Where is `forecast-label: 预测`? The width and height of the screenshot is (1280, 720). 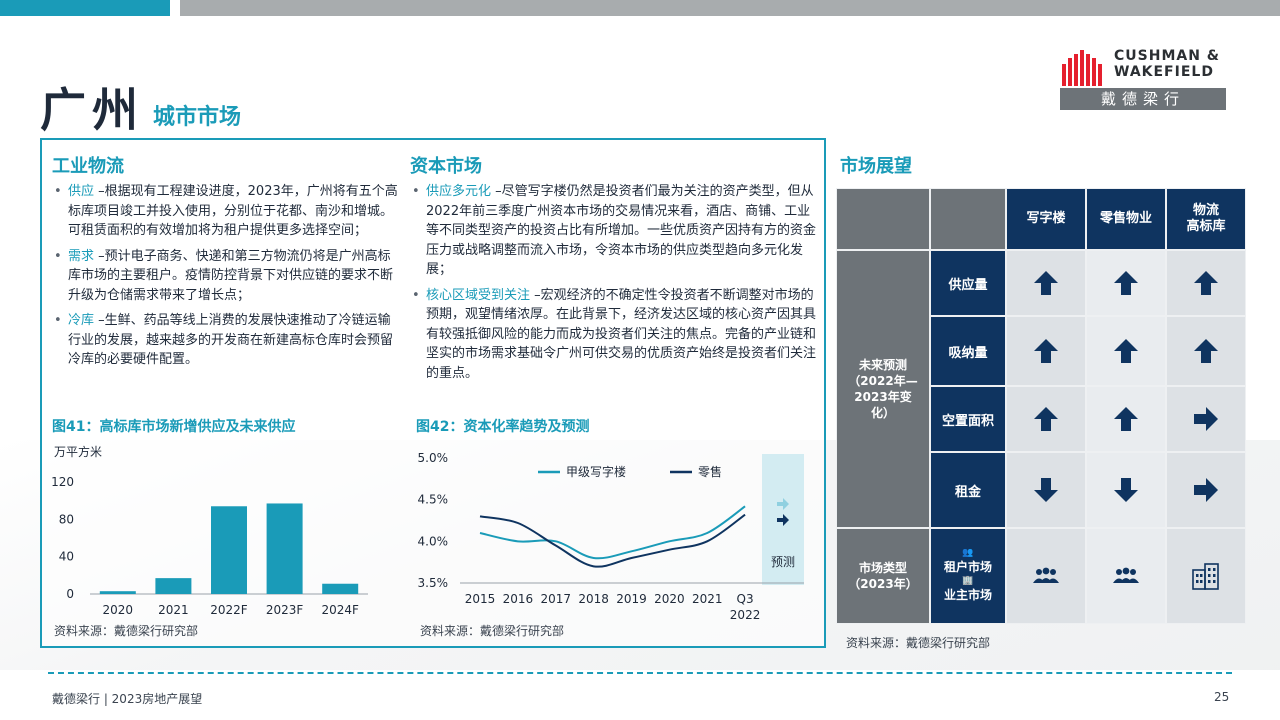
forecast-label: 预测 is located at coordinates (783, 562).